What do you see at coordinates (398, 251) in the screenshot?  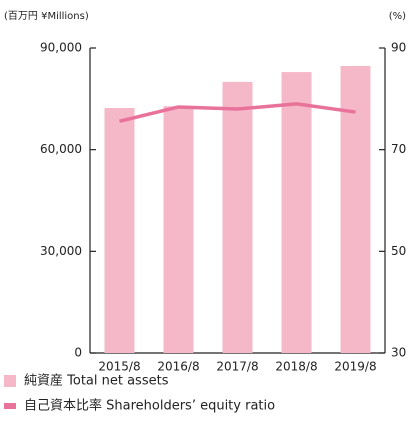 I see `y2-tick-label: 50` at bounding box center [398, 251].